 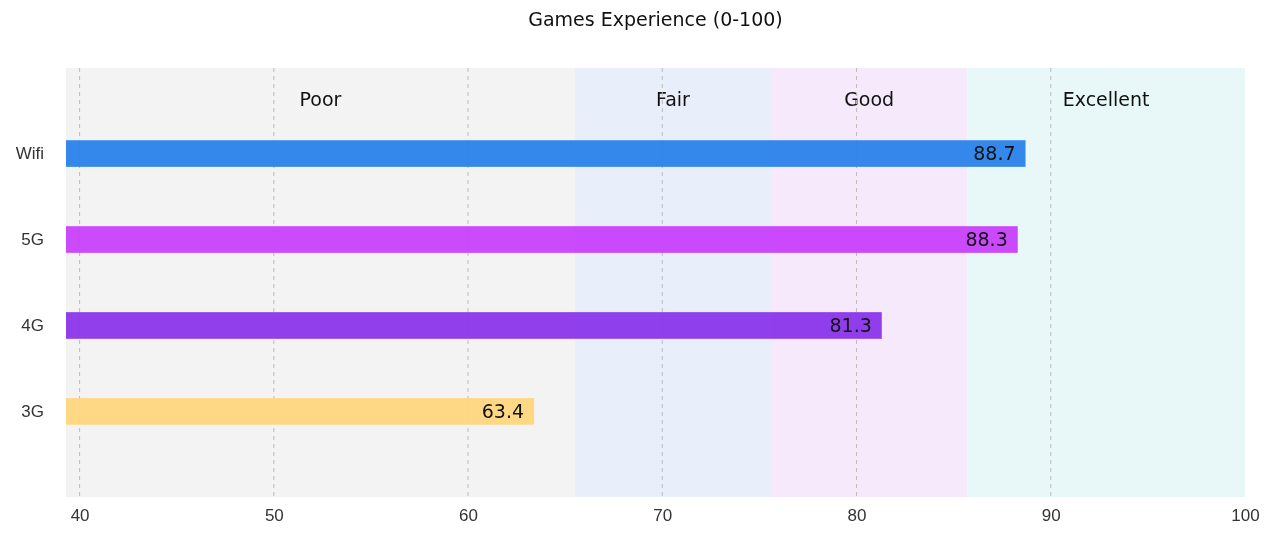 I want to click on data-label: 81.3, so click(x=850, y=325).